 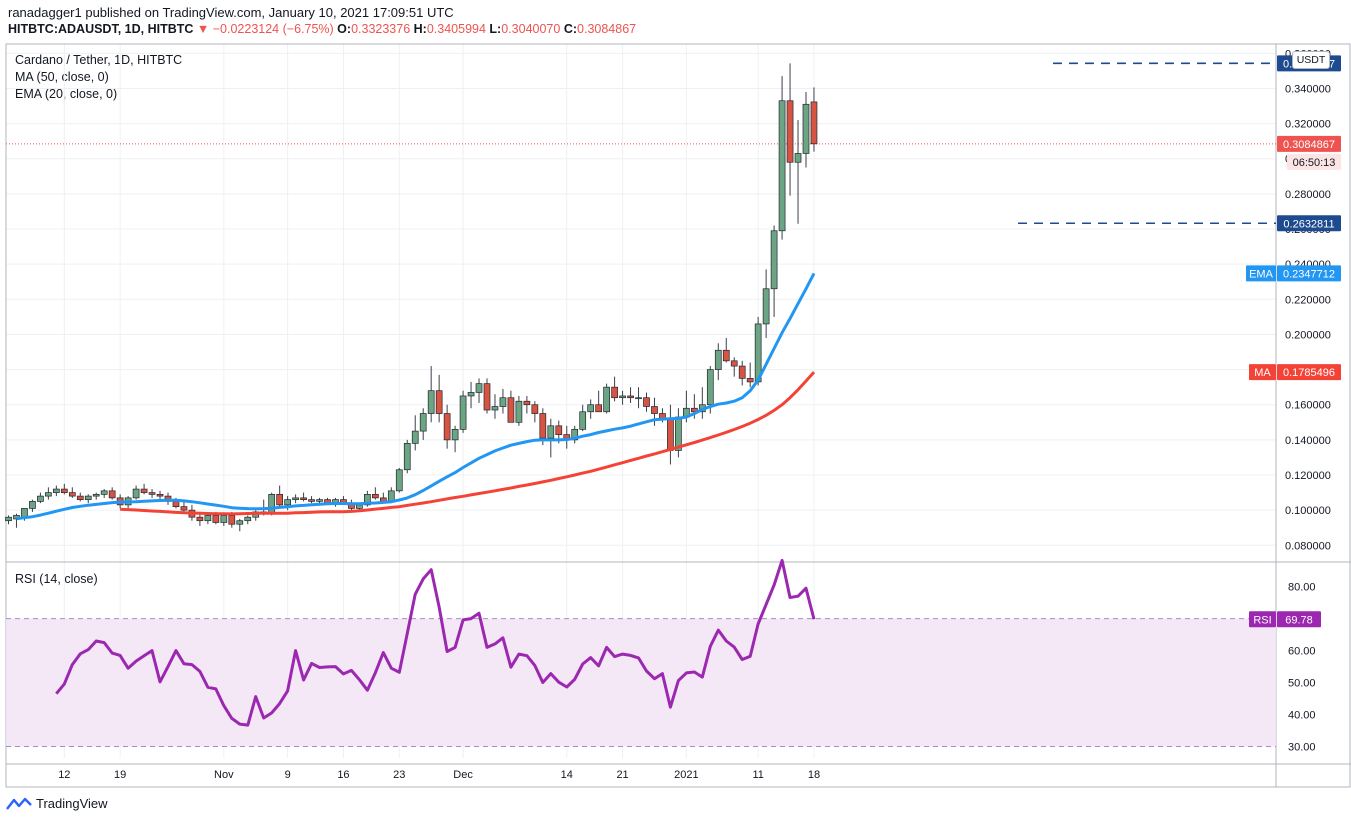 What do you see at coordinates (399, 775) in the screenshot?
I see `time-tick-label: 23` at bounding box center [399, 775].